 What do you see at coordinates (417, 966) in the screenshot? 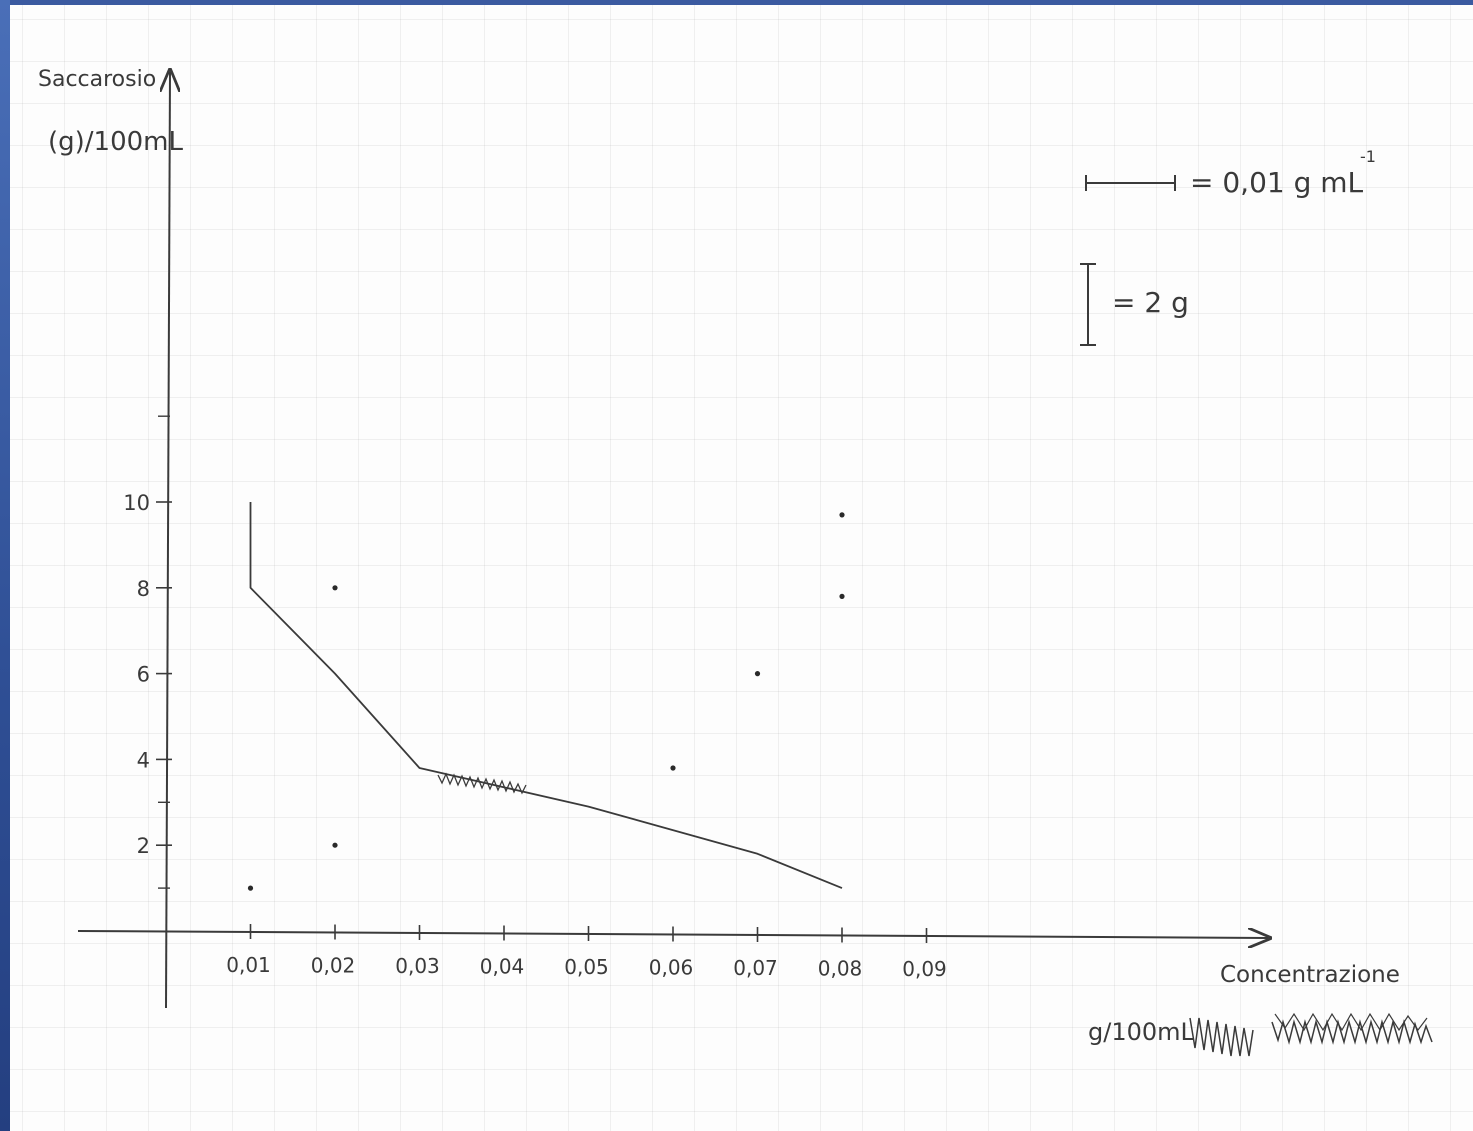
I see `x-tick-label-3: 0,03` at bounding box center [417, 966].